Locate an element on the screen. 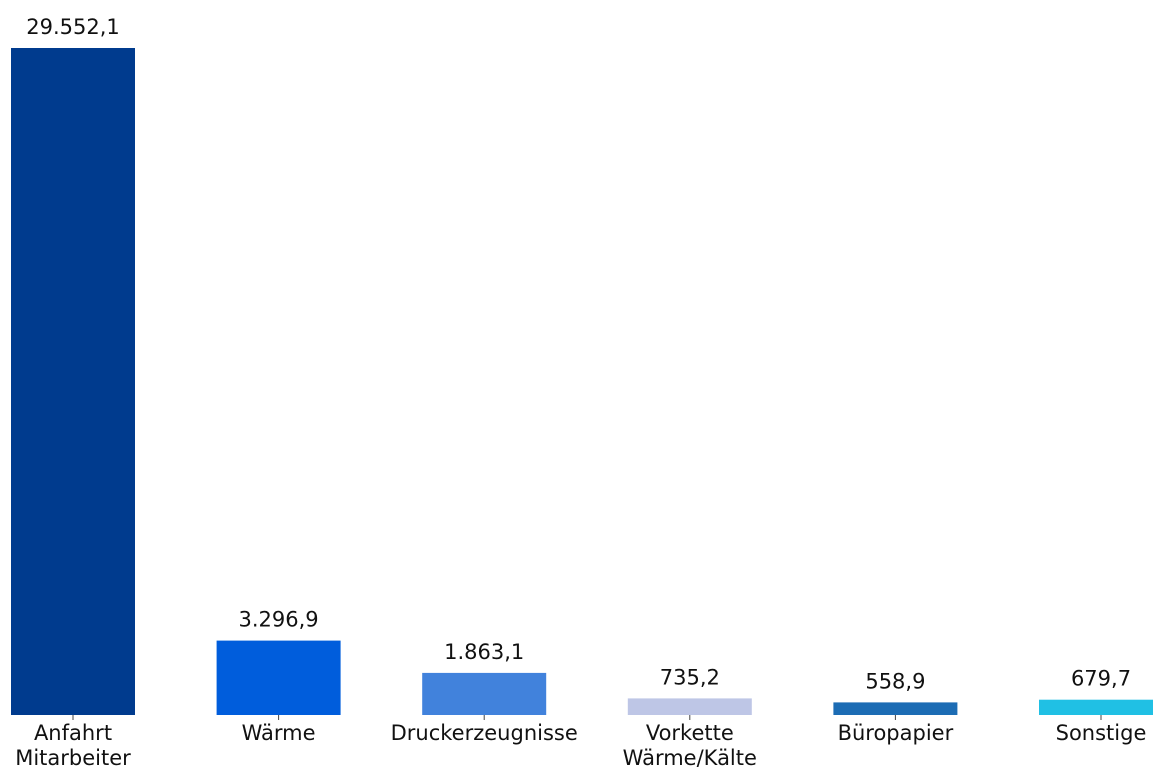 The image size is (1153, 769). x-tick-label-line: Wärme is located at coordinates (279, 733).